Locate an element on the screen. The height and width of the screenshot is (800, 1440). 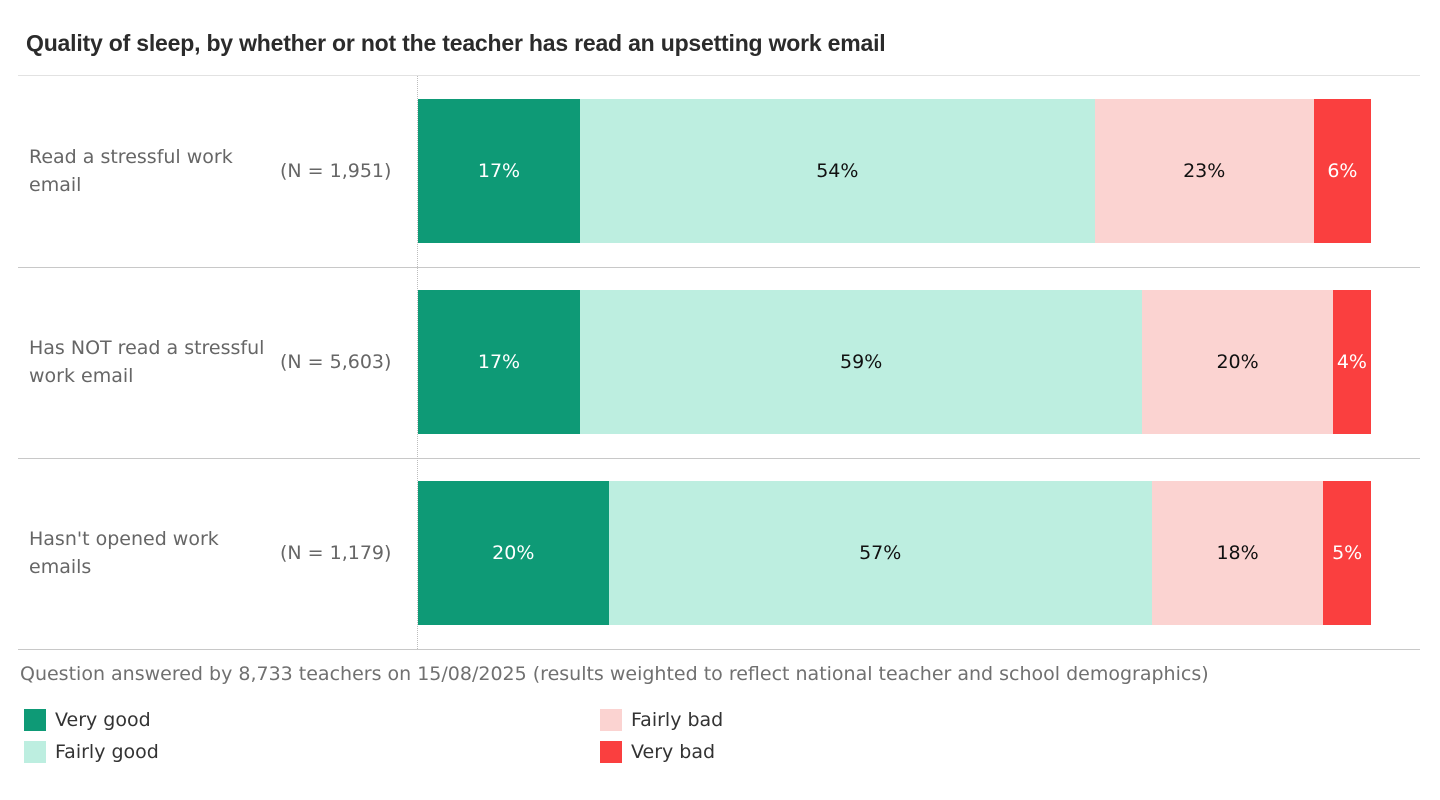
bar-segment: 23% is located at coordinates (1204, 171).